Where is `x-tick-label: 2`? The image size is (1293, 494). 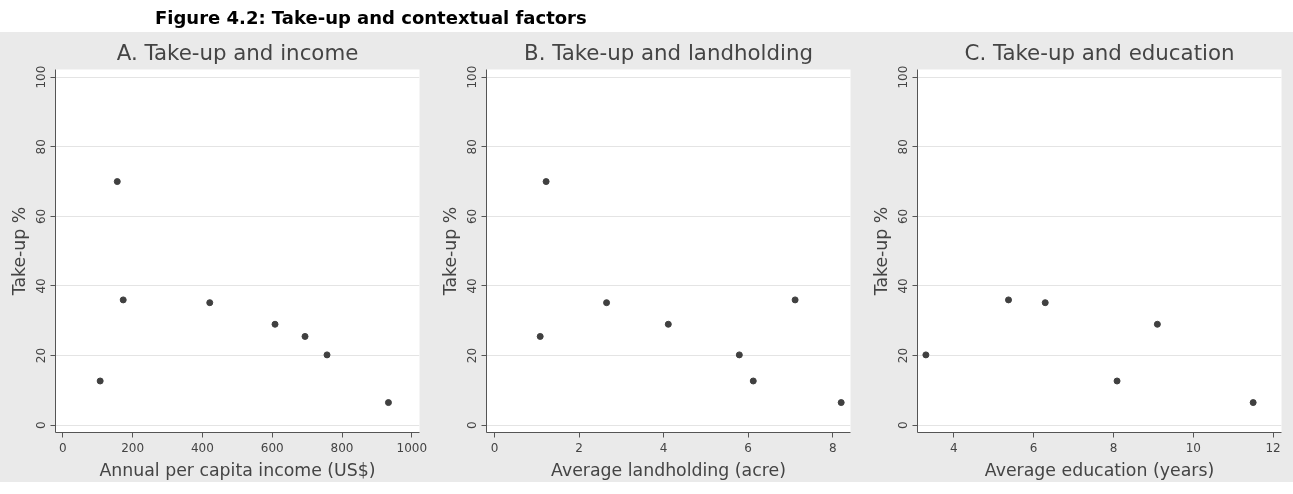 x-tick-label: 2 is located at coordinates (579, 447).